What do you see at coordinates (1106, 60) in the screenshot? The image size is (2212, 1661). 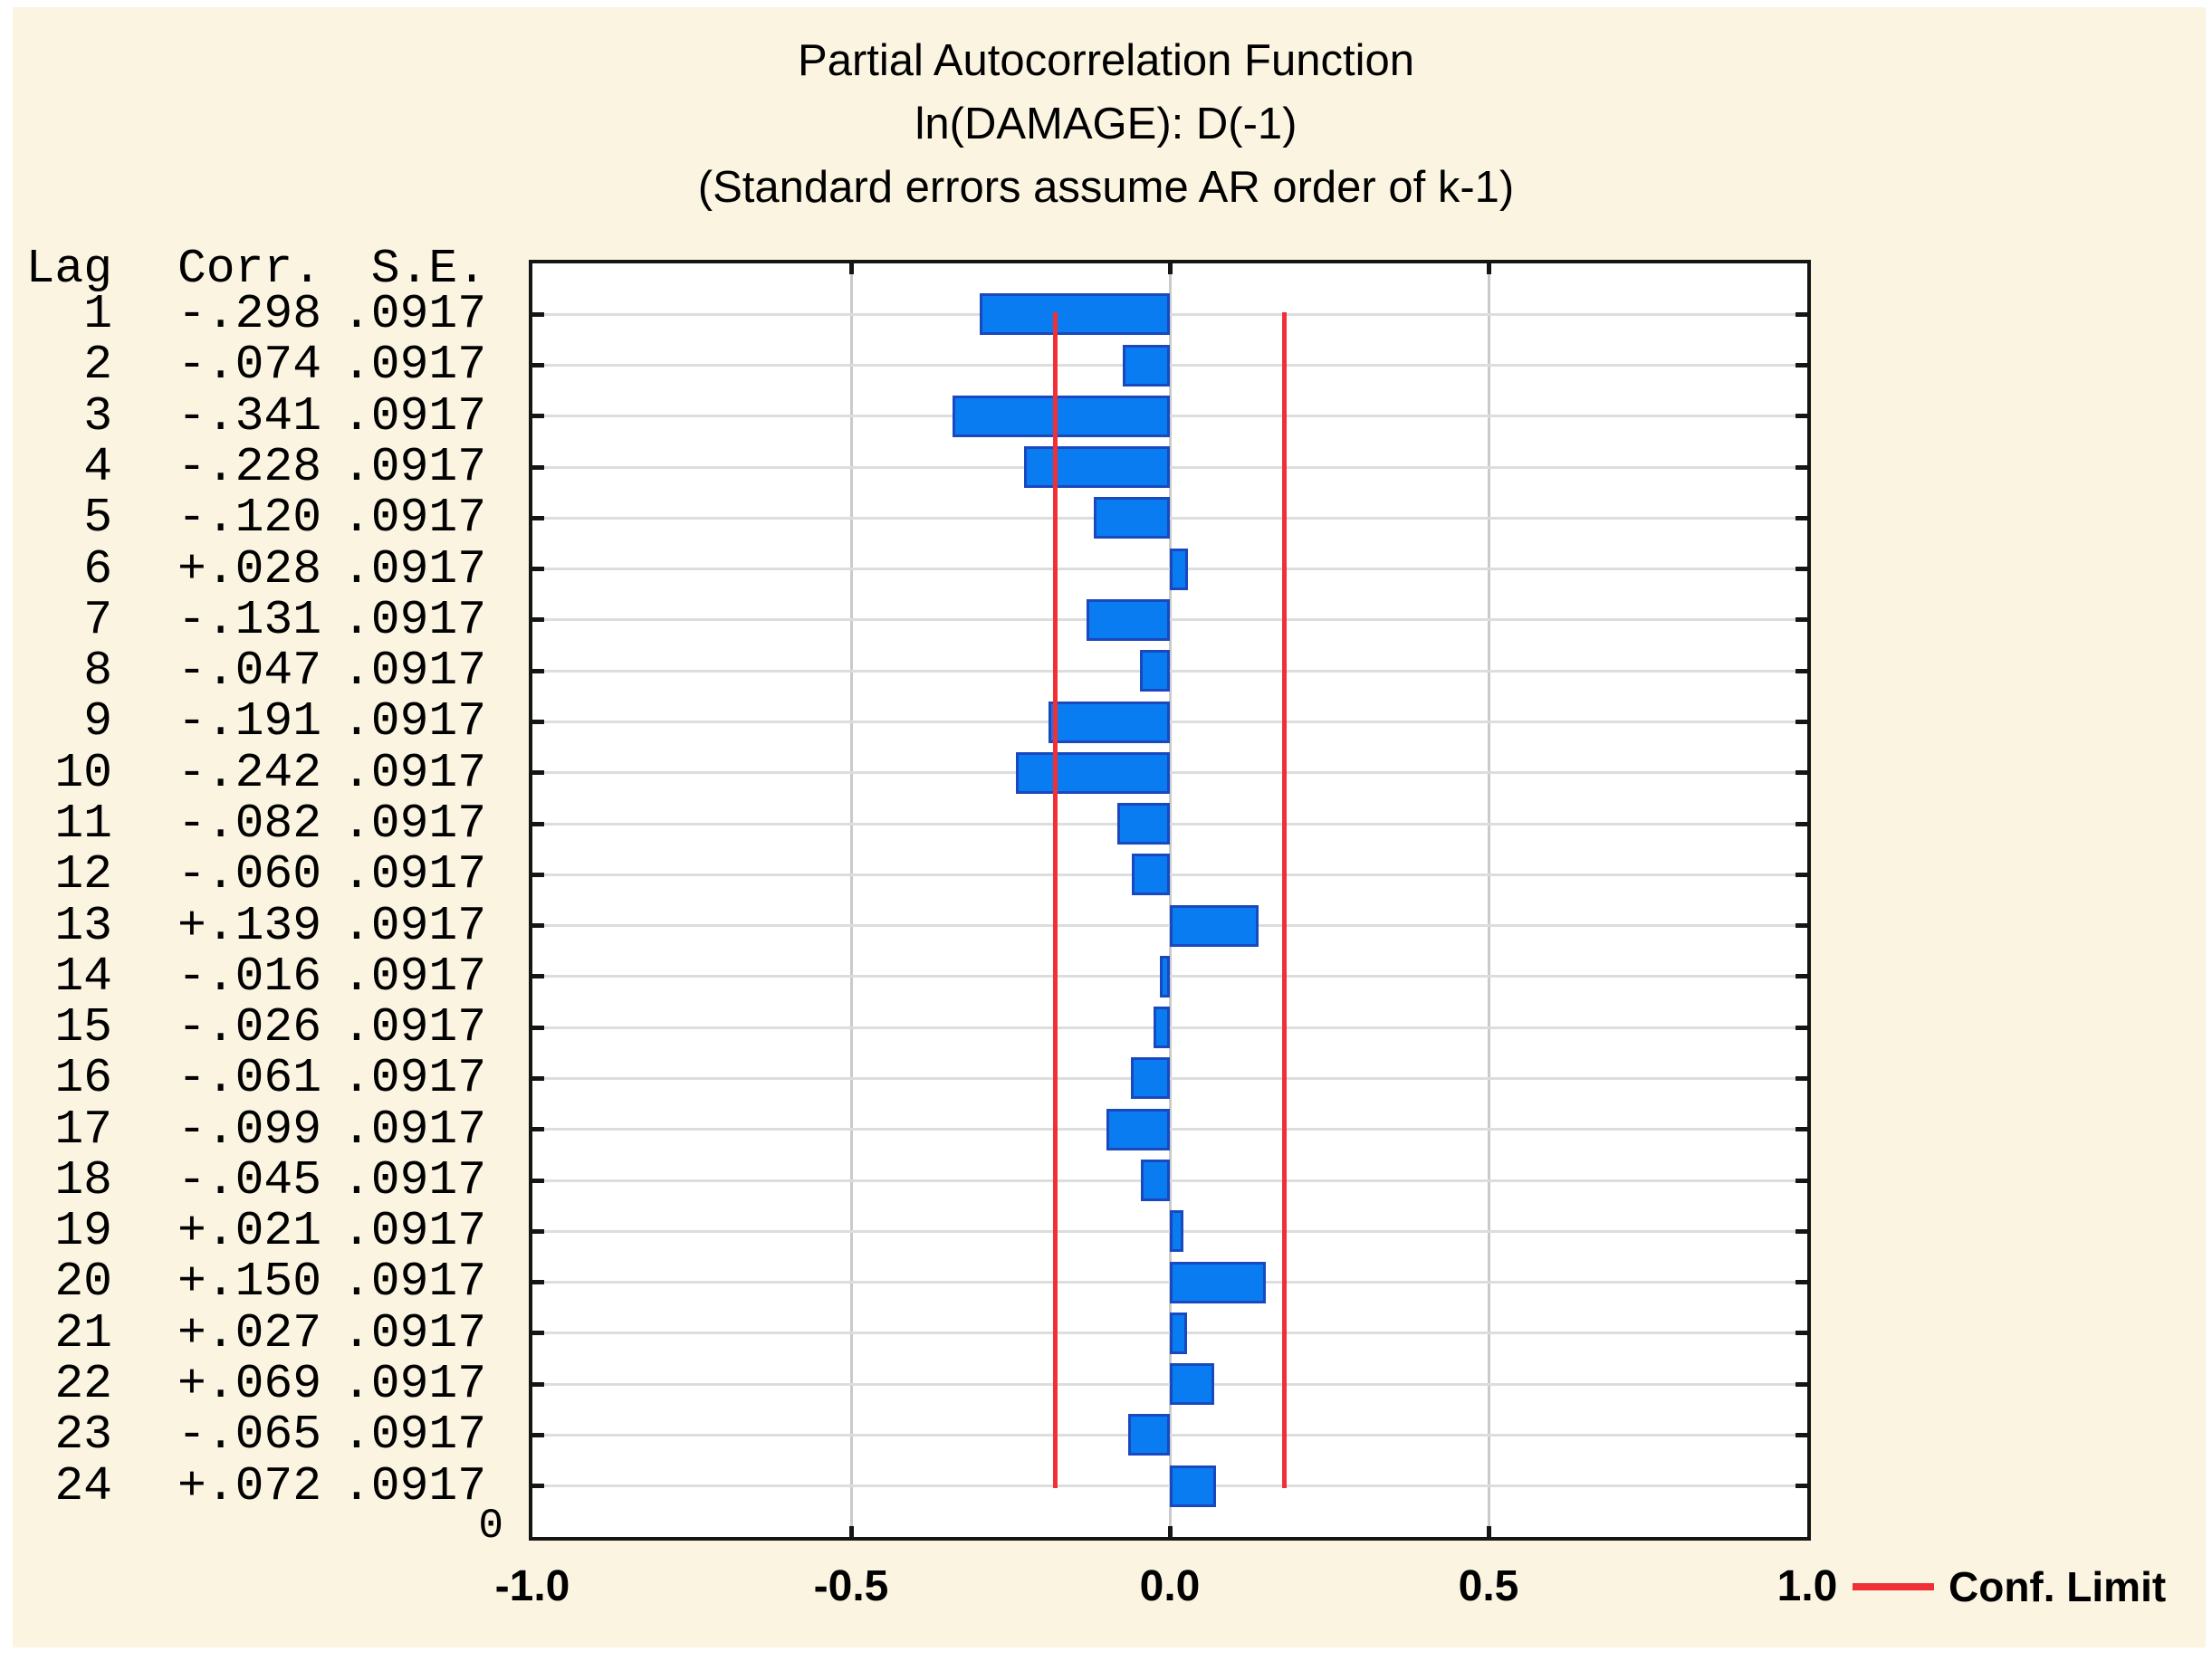 I see `chart-title: Partial Autocorrelation Function` at bounding box center [1106, 60].